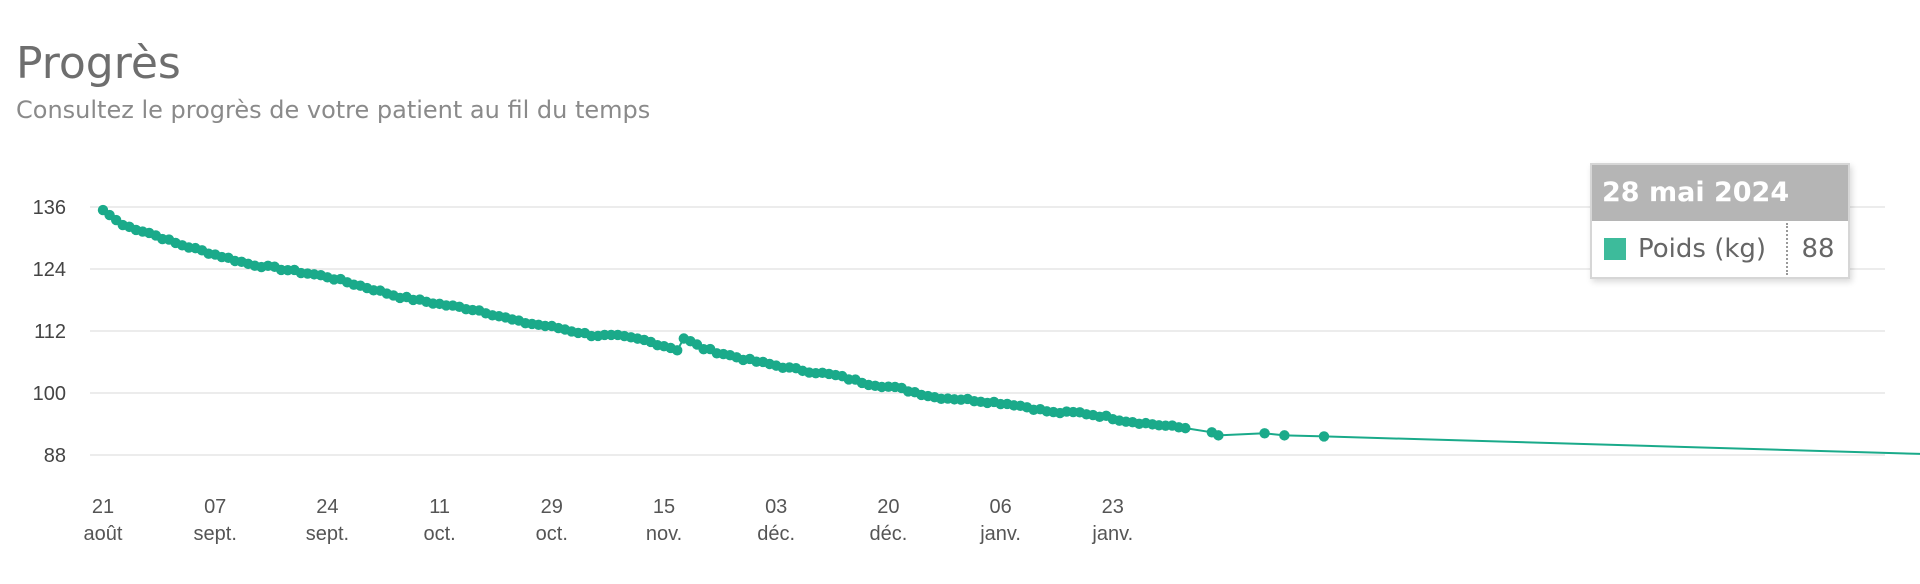 The width and height of the screenshot is (1920, 584). I want to click on y-tick-label: 88, so click(55, 456).